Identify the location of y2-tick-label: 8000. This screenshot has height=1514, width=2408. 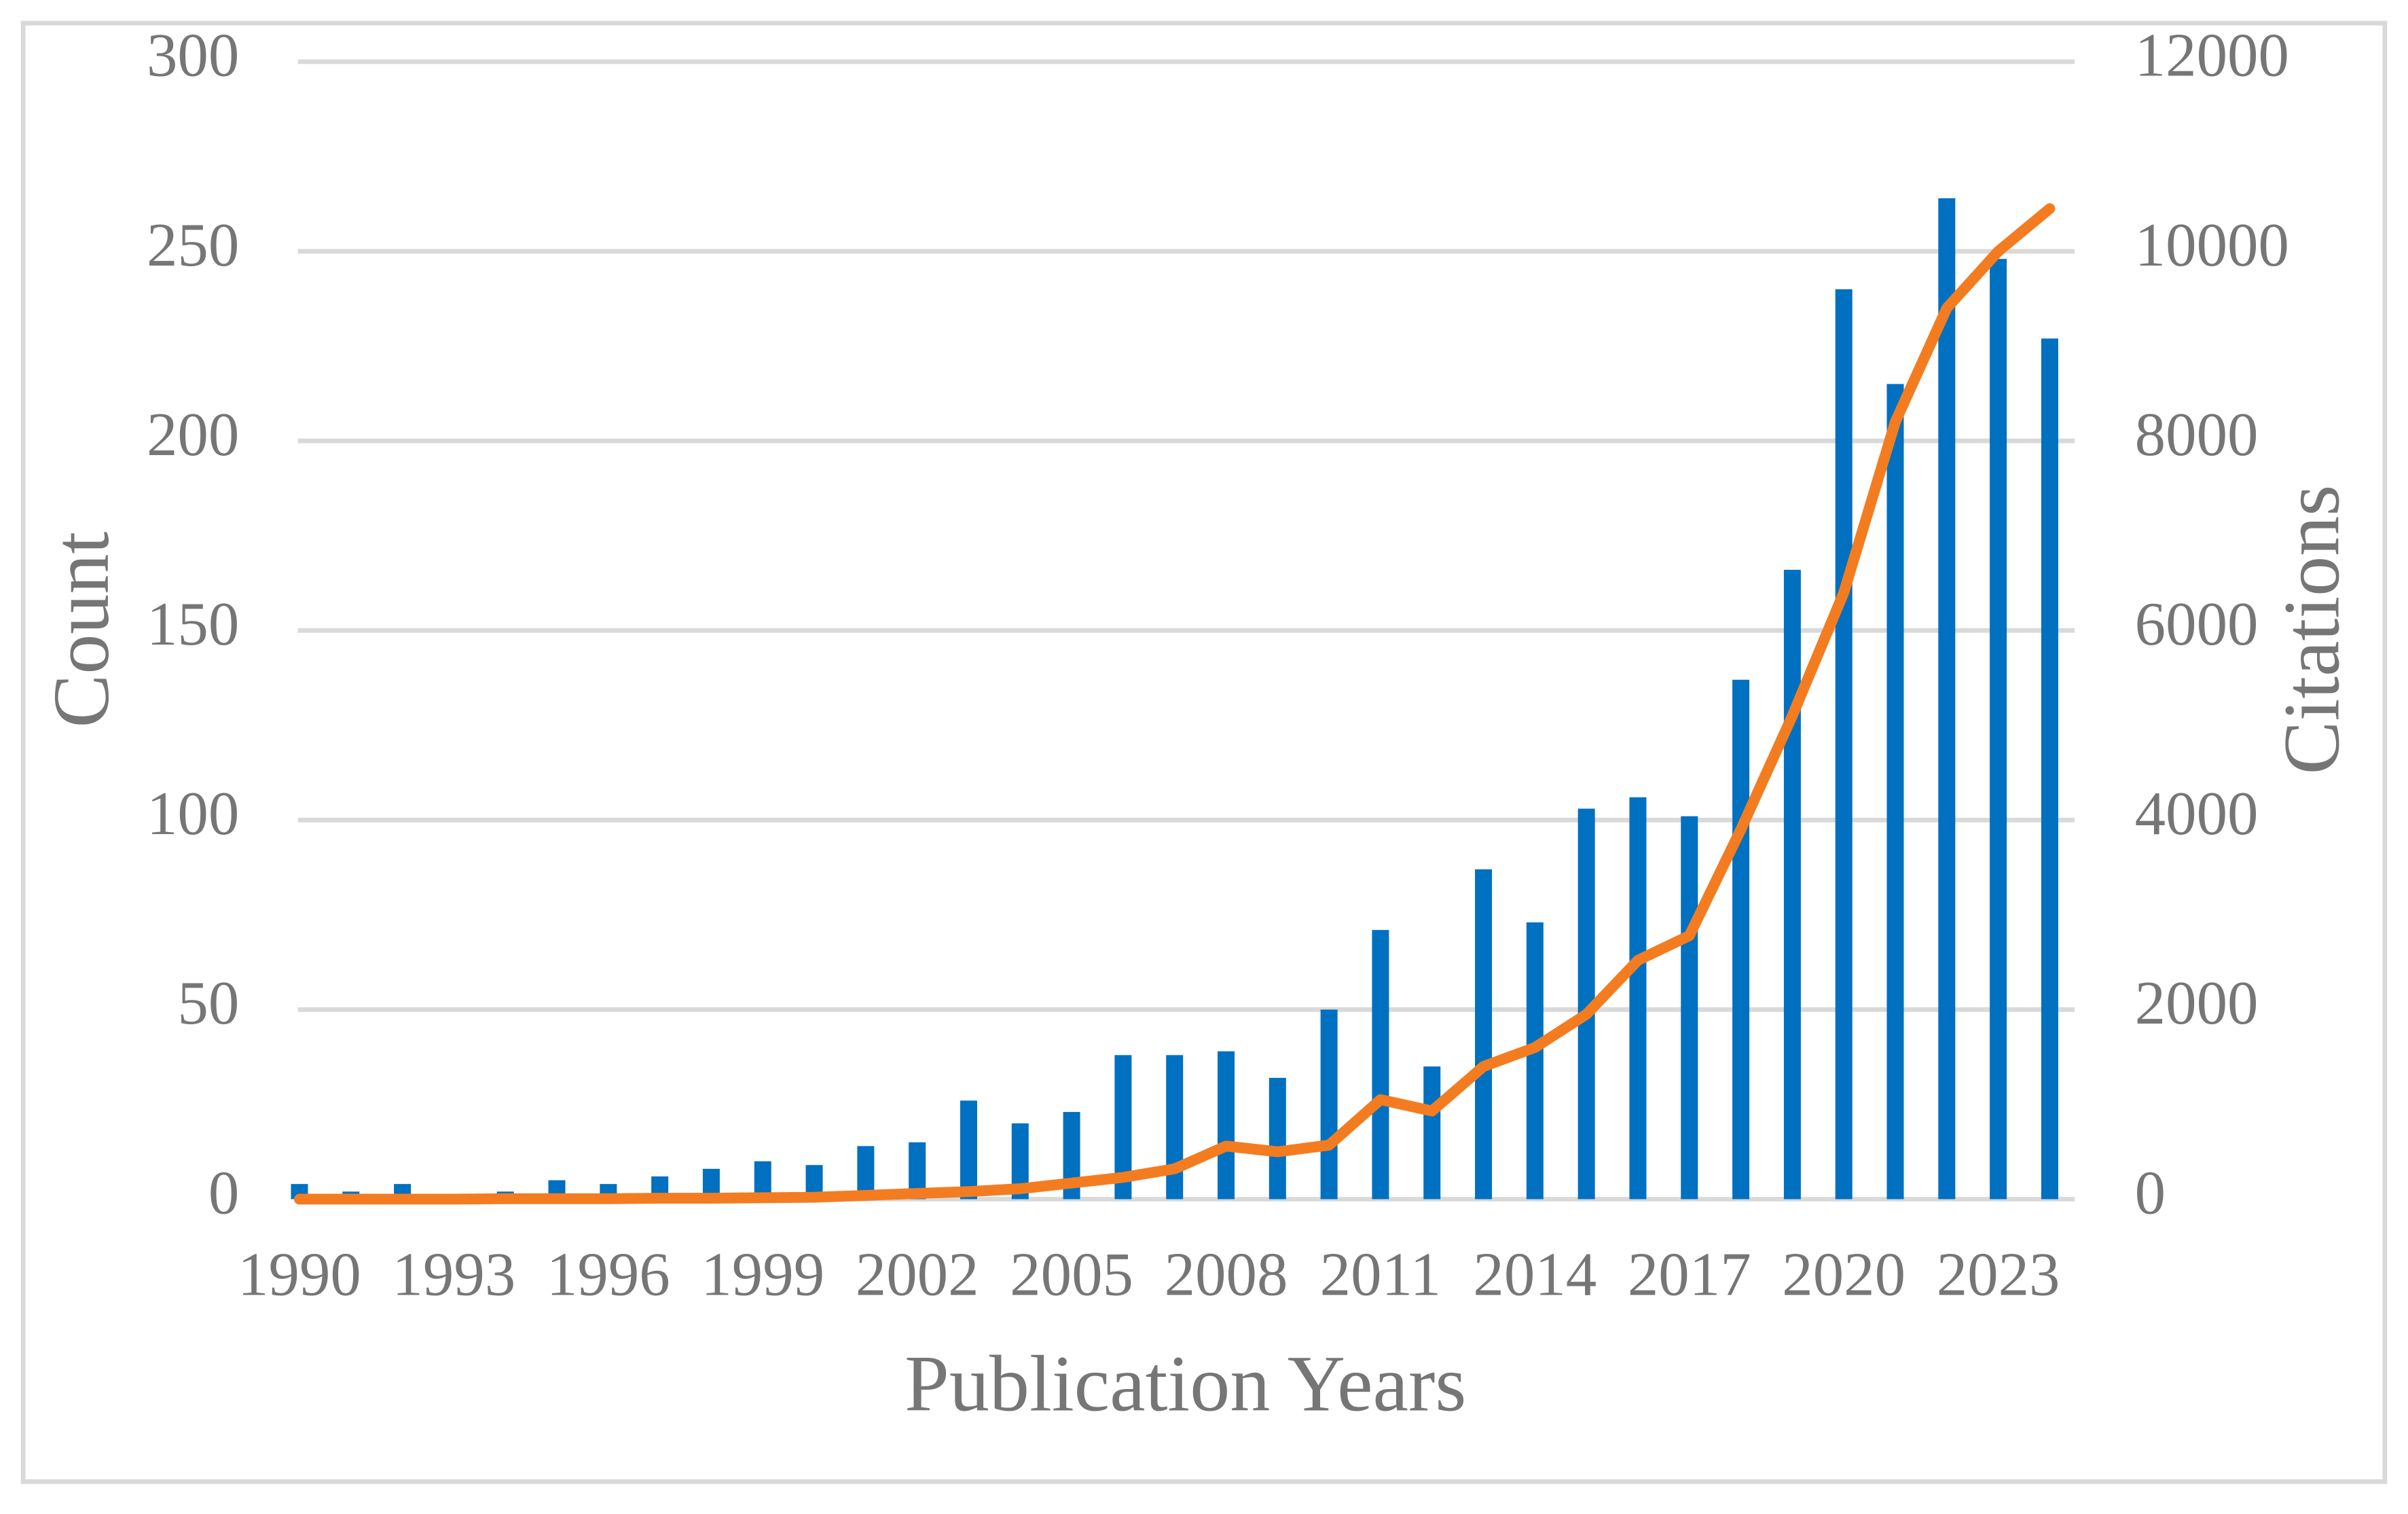
(2197, 434).